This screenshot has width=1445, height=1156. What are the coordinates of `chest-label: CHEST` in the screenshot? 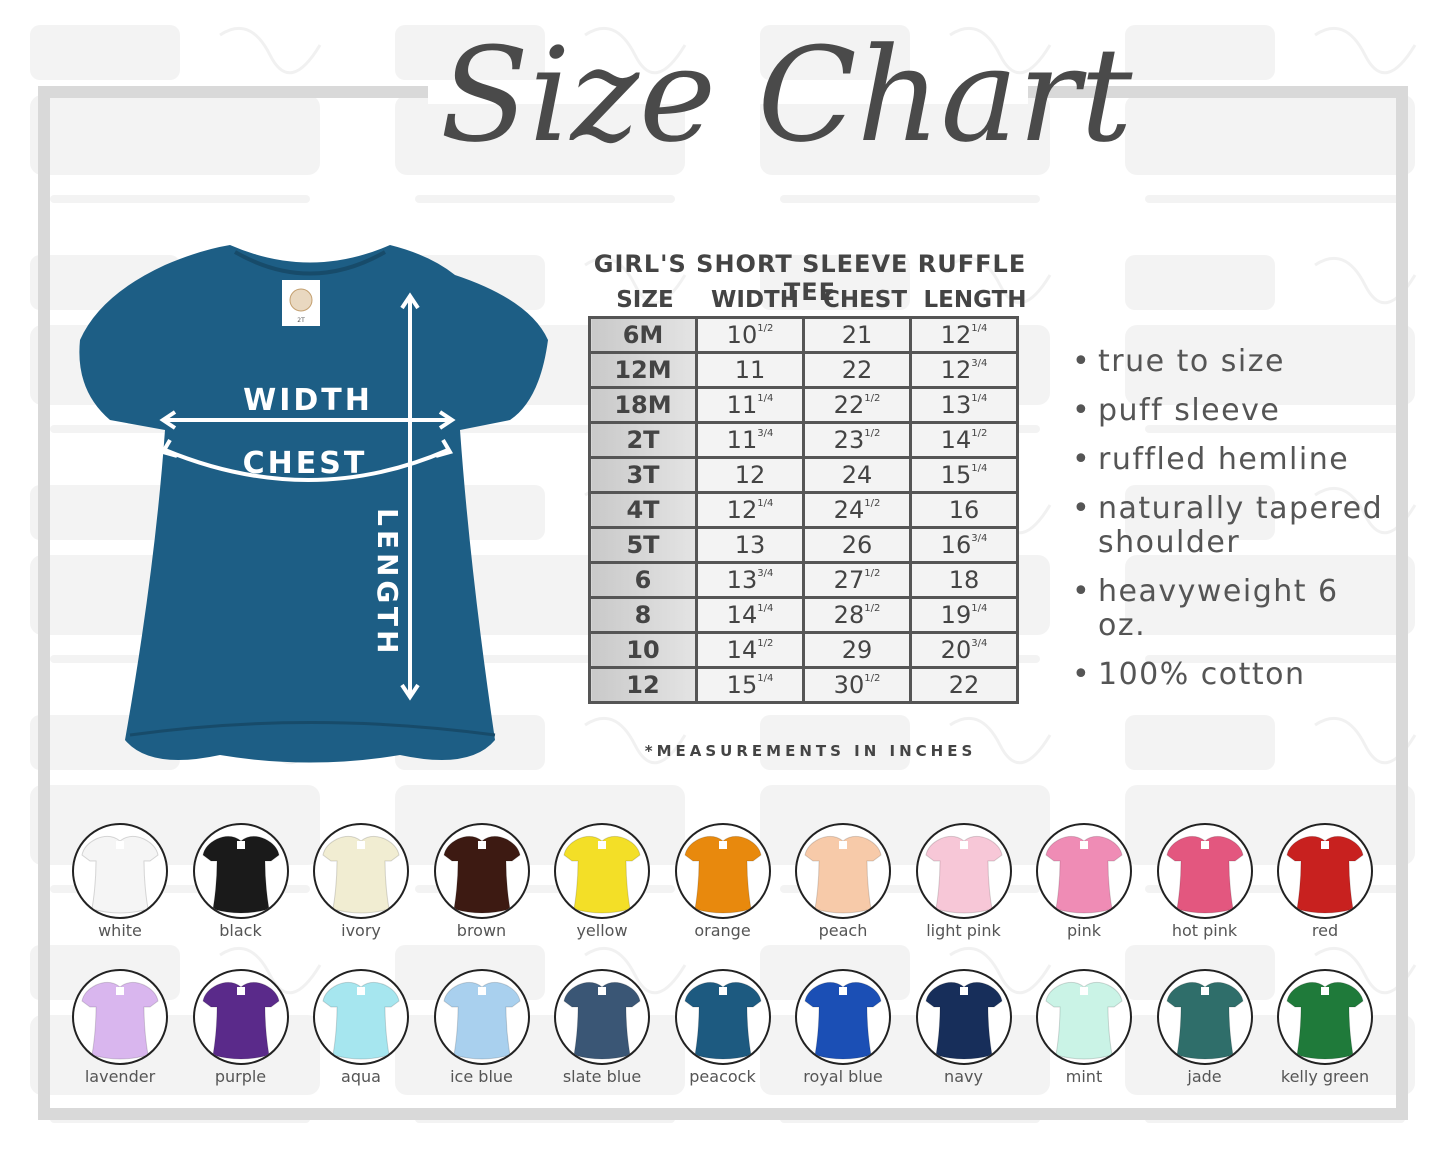 It's located at (305, 463).